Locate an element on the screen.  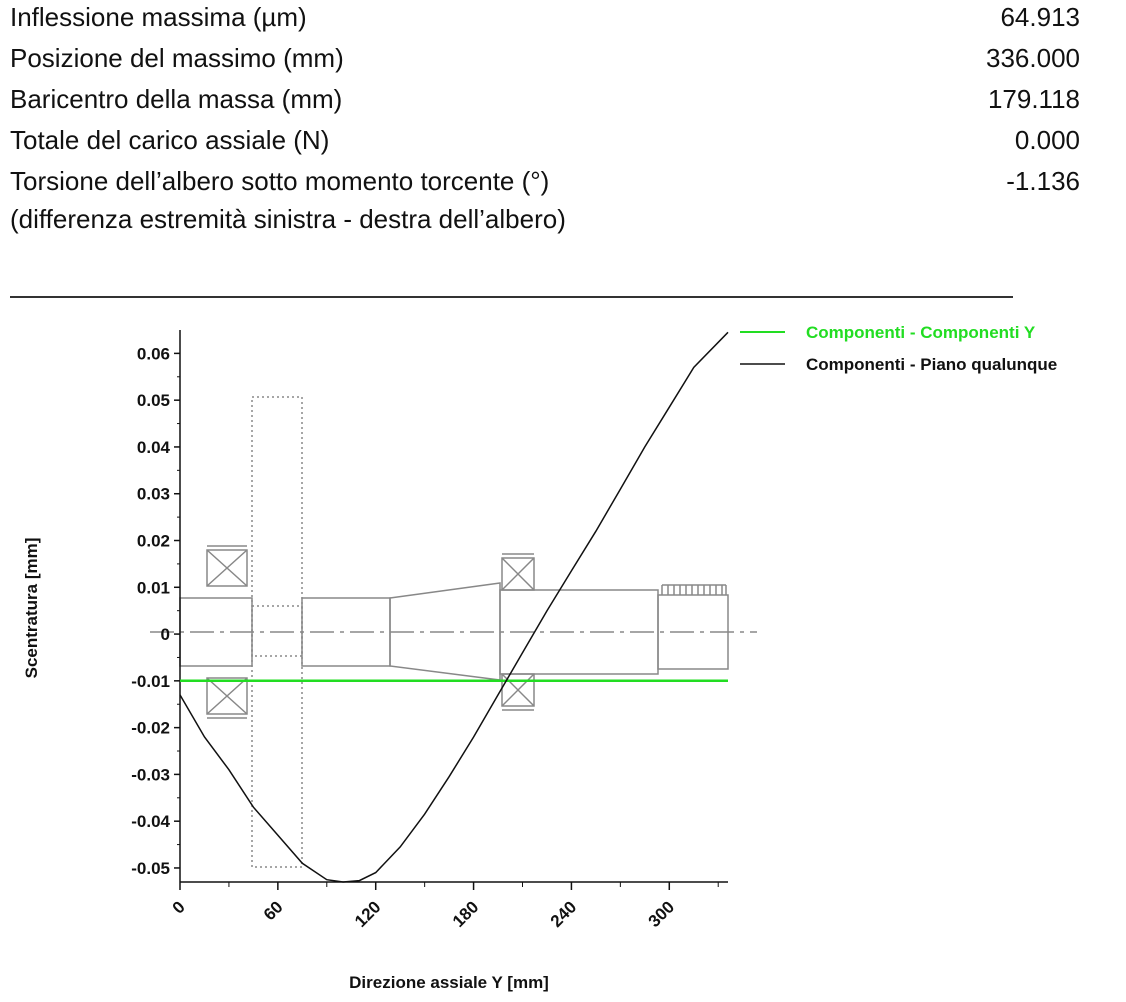
result-label: Totale del carico assiale (N) is located at coordinates (170, 140).